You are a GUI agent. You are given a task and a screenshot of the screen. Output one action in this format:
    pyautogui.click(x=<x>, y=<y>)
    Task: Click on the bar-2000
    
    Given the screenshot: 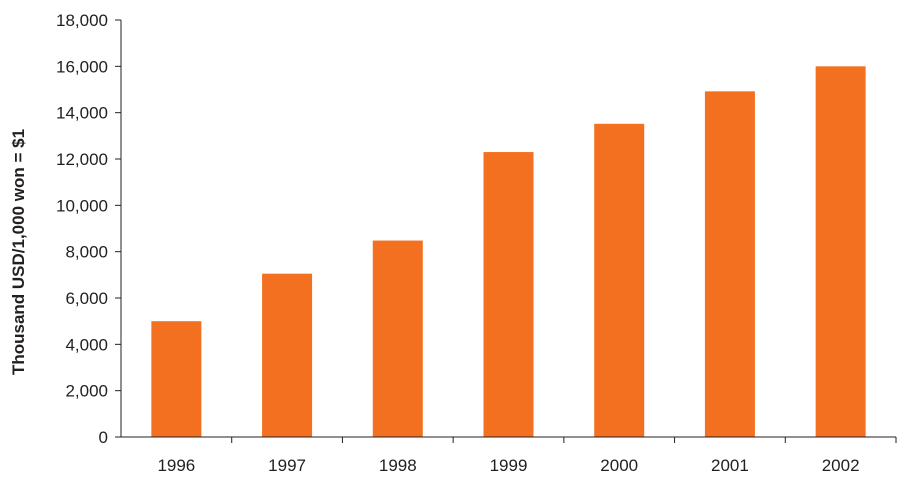 What is the action you would take?
    pyautogui.click(x=619, y=280)
    